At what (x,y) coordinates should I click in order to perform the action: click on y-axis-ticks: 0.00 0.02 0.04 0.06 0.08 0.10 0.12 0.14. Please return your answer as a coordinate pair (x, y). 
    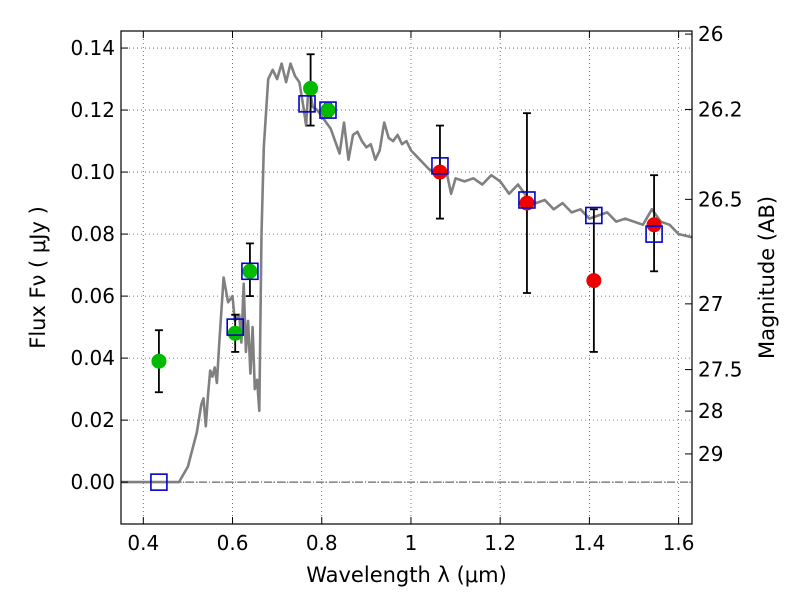
    Looking at the image, I should click on (99, 265).